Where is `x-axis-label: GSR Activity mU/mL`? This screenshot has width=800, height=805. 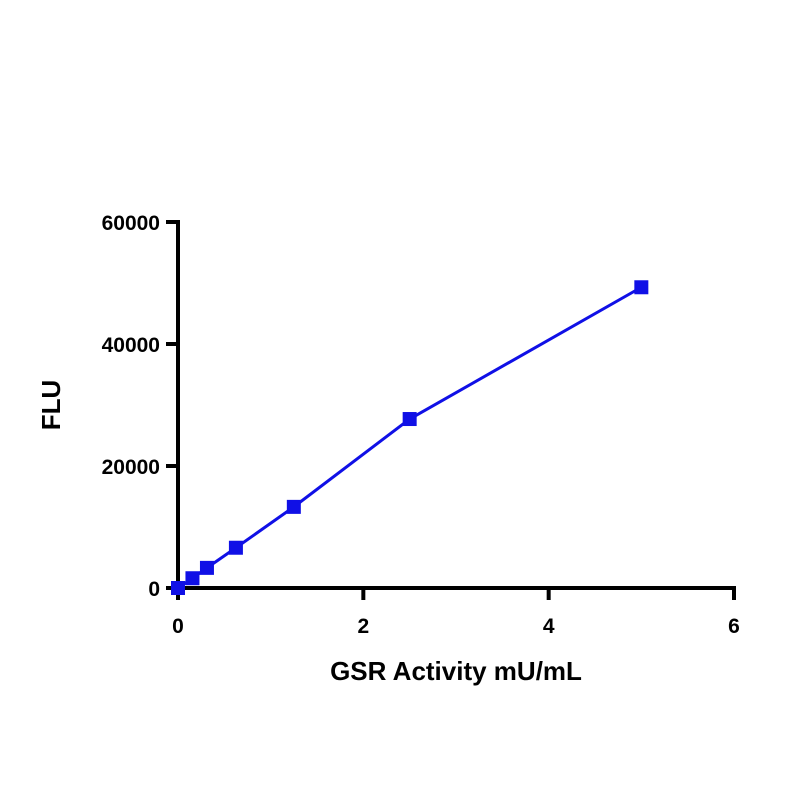 x-axis-label: GSR Activity mU/mL is located at coordinates (456, 671).